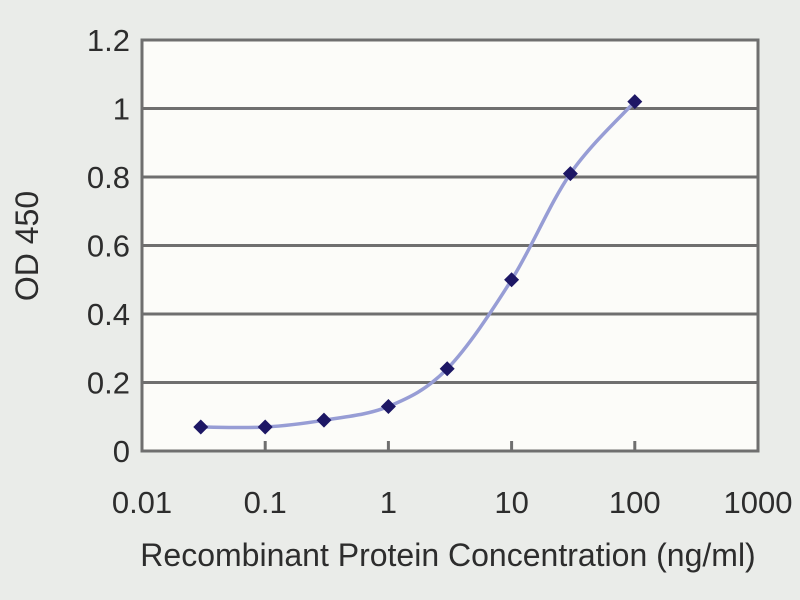 This screenshot has height=600, width=800. What do you see at coordinates (142, 502) in the screenshot?
I see `x-tick-label: 0.01` at bounding box center [142, 502].